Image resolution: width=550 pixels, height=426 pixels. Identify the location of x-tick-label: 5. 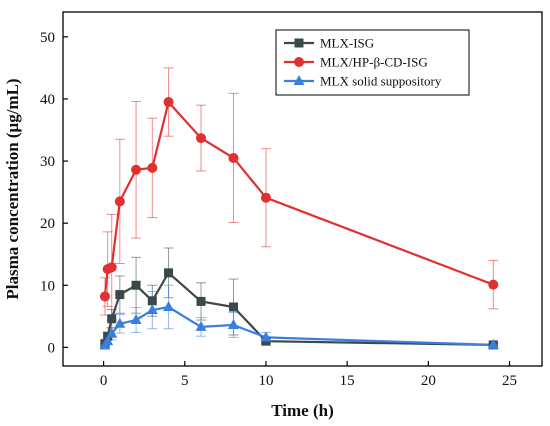
(185, 381).